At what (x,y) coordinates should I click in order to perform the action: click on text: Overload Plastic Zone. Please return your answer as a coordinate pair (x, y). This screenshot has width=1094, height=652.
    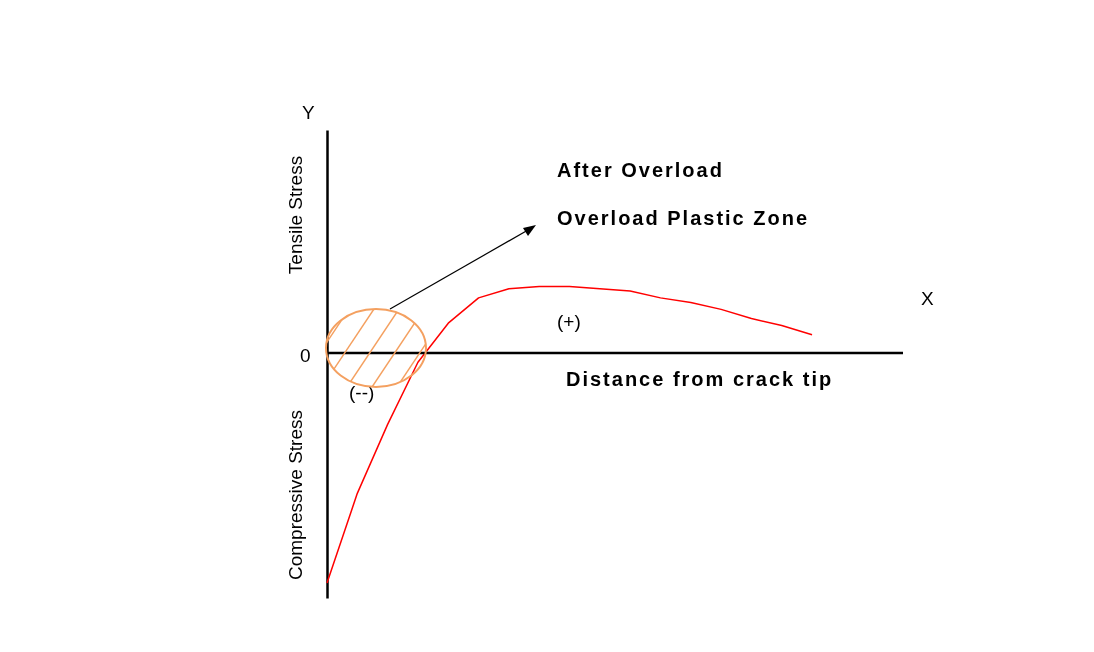
    Looking at the image, I should click on (684, 218).